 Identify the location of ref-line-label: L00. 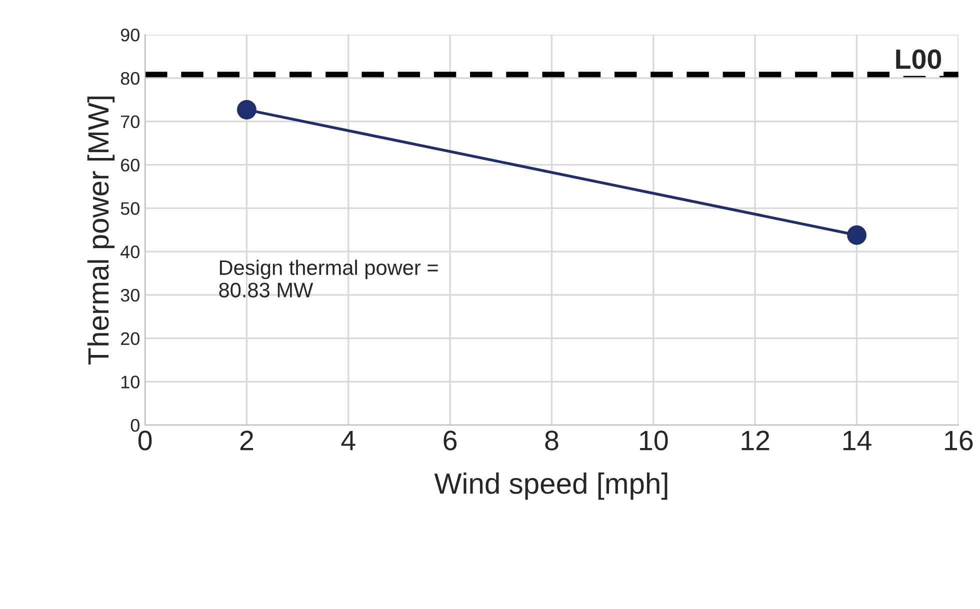
(919, 59).